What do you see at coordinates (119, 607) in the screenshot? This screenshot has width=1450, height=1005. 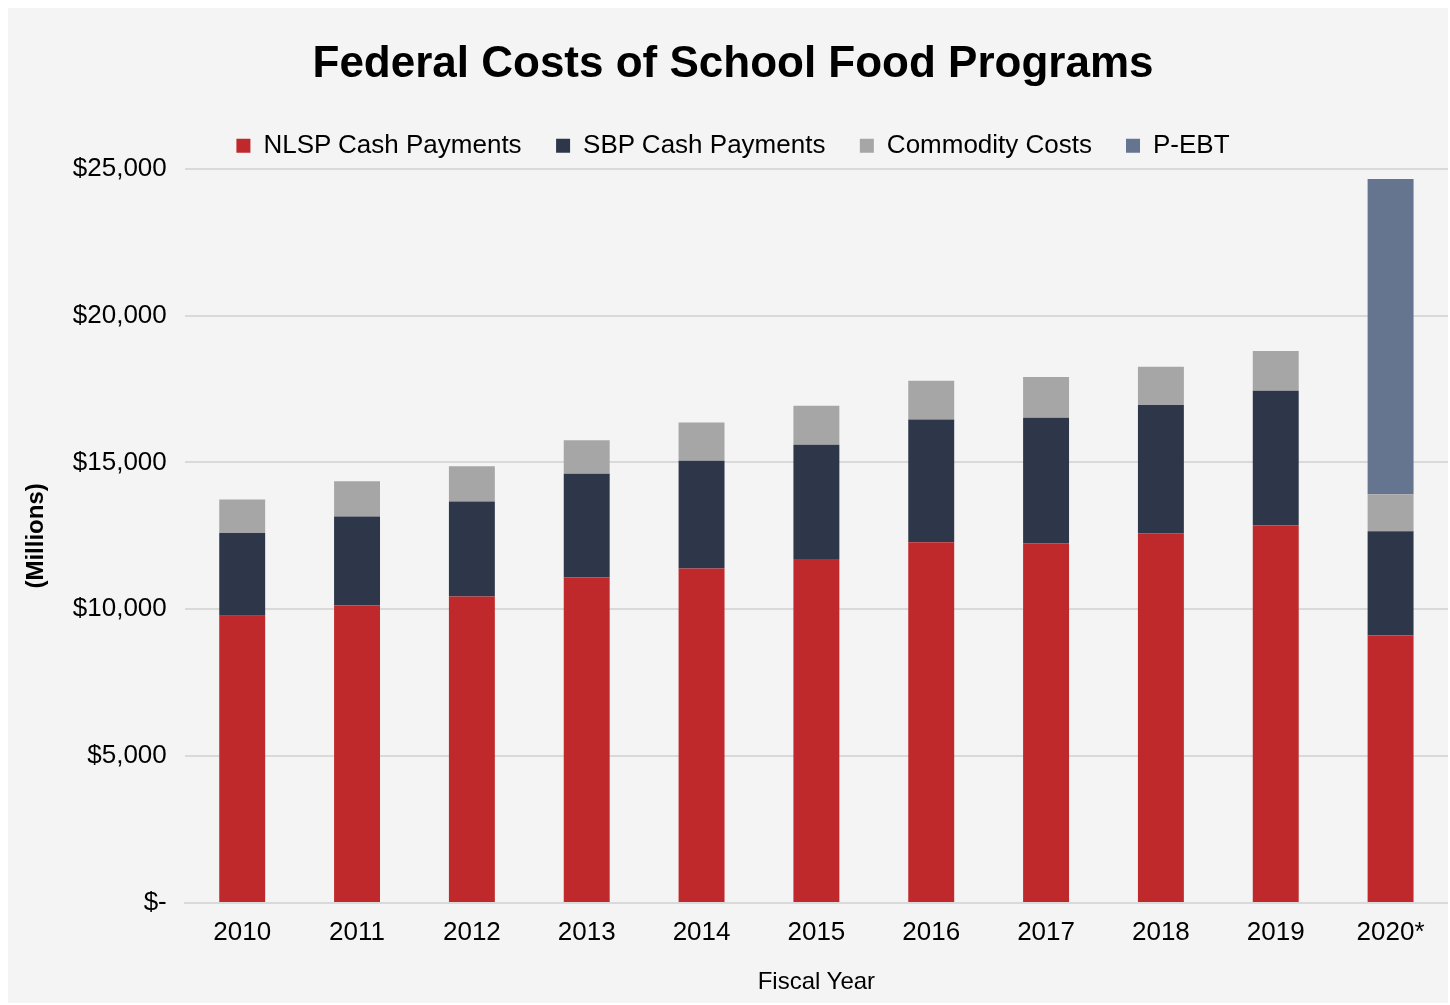 I see `y-tick-label: $10,000` at bounding box center [119, 607].